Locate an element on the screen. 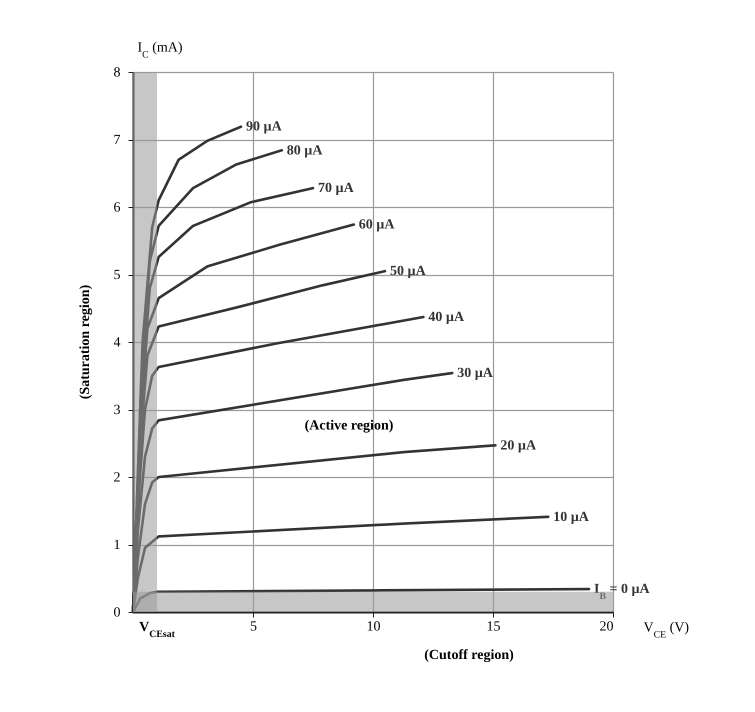  y-tick-label: 1 is located at coordinates (117, 545).